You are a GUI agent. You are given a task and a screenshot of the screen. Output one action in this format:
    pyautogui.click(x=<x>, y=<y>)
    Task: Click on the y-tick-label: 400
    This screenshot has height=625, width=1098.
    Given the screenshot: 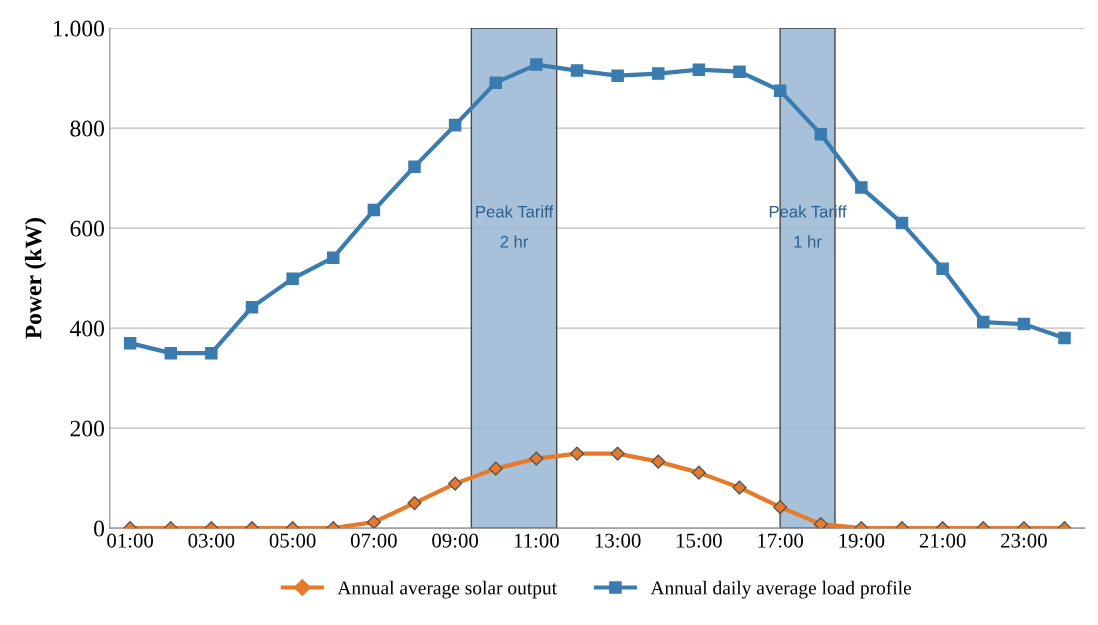 What is the action you would take?
    pyautogui.click(x=87, y=328)
    